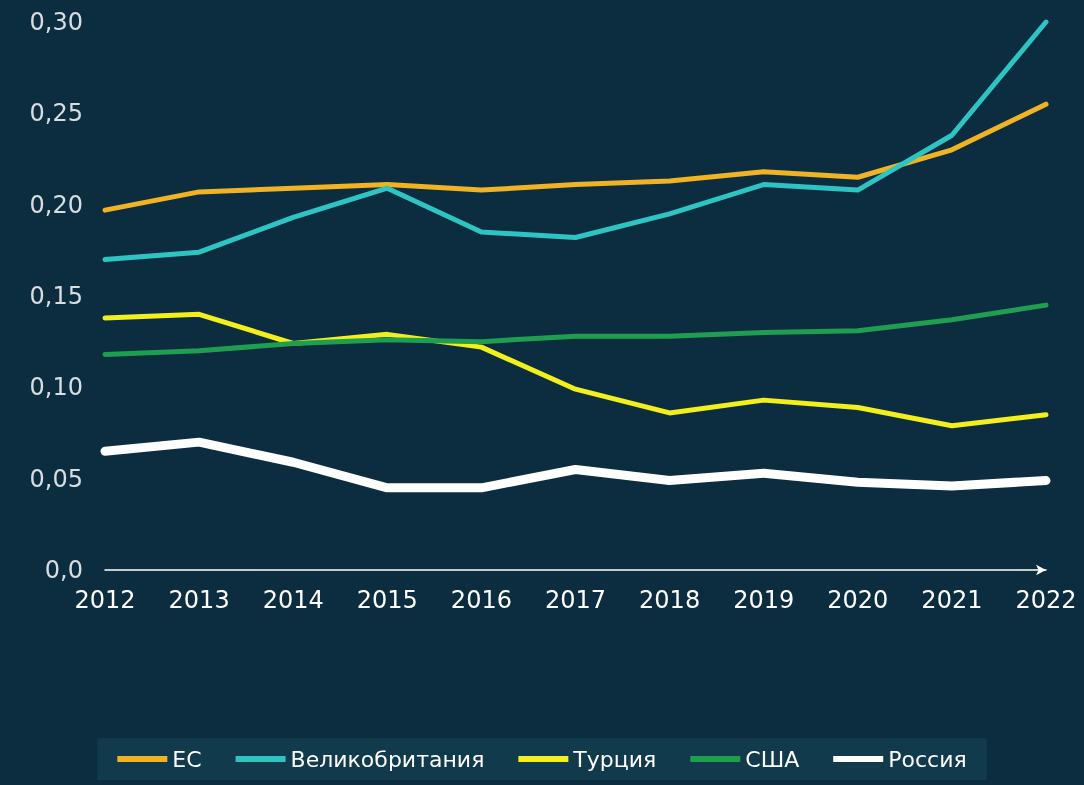 This screenshot has width=1084, height=785. I want to click on x-tick-label: 2020, so click(858, 600).